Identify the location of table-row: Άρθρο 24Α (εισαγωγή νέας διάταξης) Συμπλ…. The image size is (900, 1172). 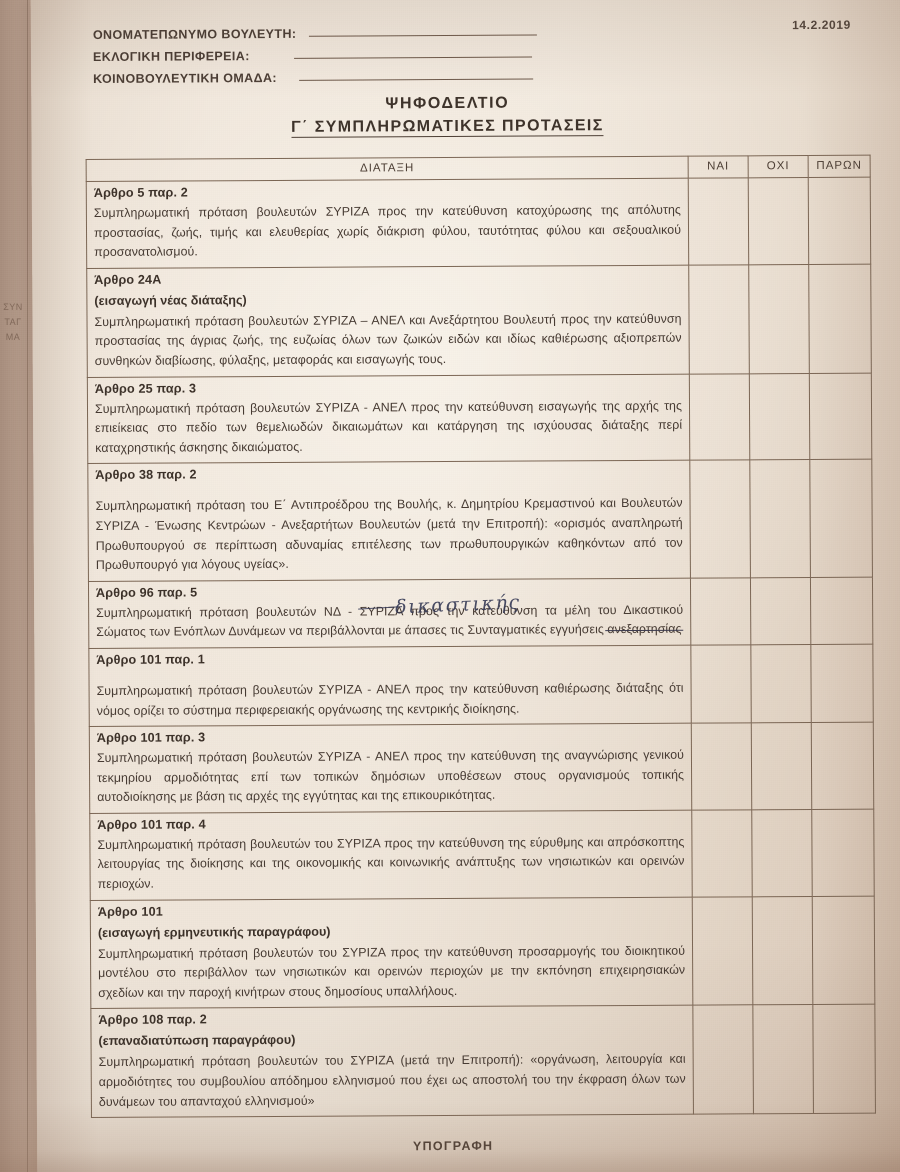
(479, 320).